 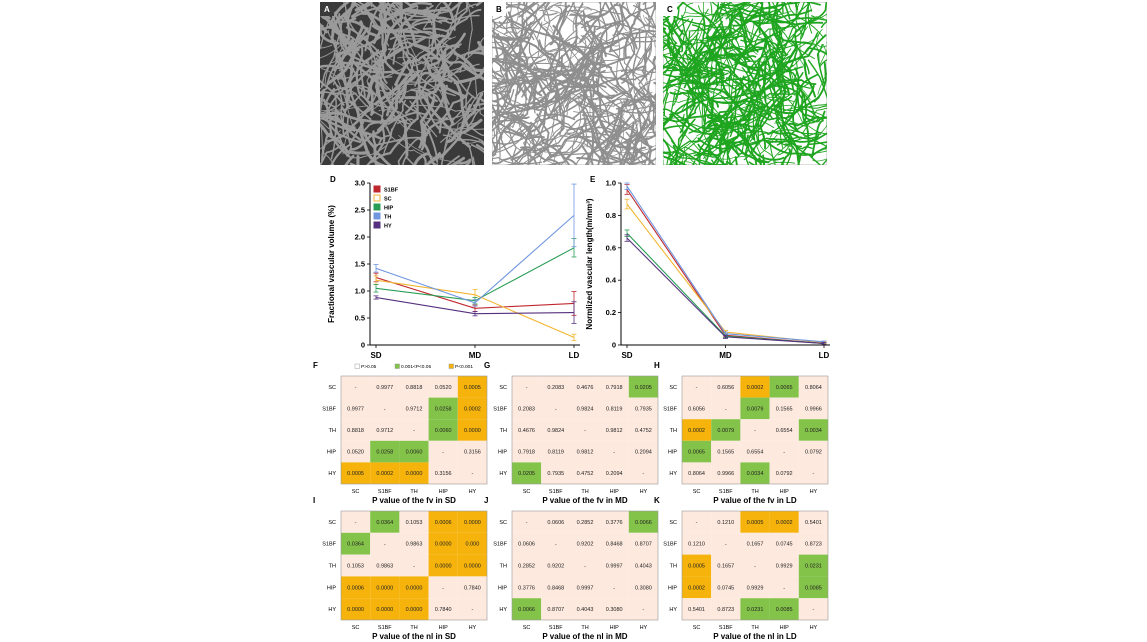 What do you see at coordinates (385, 492) in the screenshot?
I see `col-label: S1BF` at bounding box center [385, 492].